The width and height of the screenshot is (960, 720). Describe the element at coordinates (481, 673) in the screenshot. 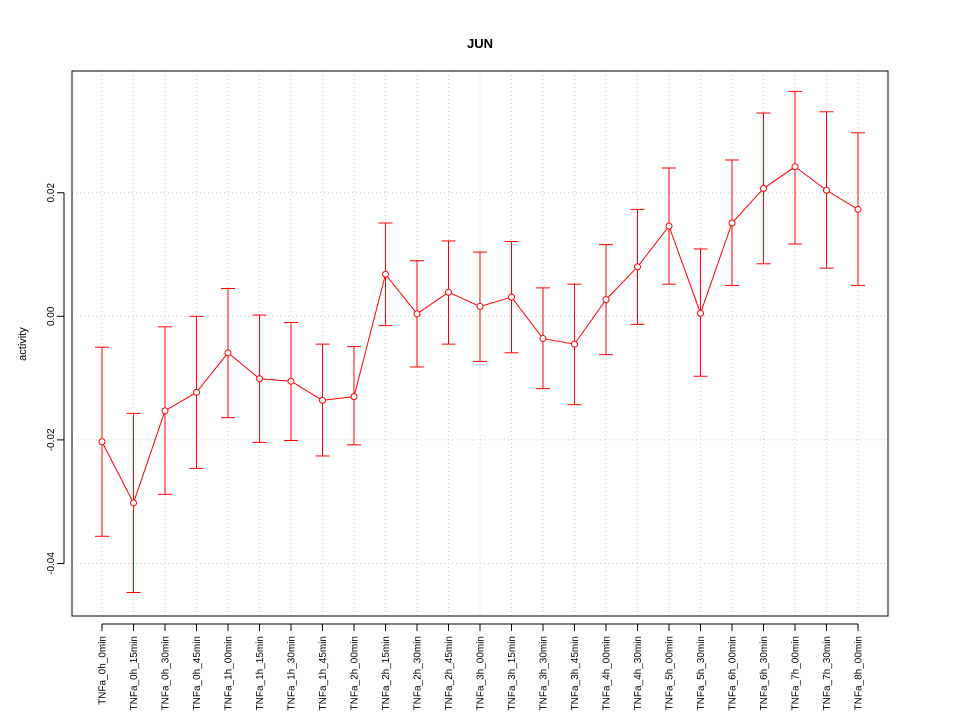

I see `x-tick-label: TNFa_3h_00min` at that location.